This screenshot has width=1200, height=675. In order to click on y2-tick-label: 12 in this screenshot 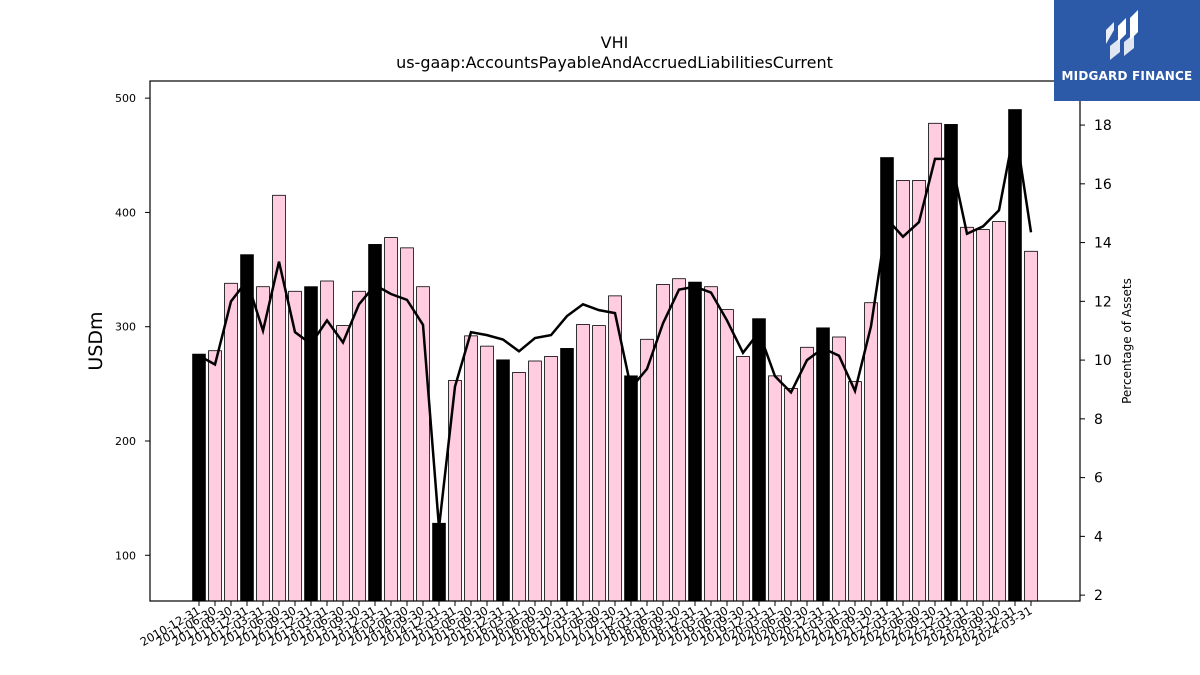, I will do `click(1103, 302)`.